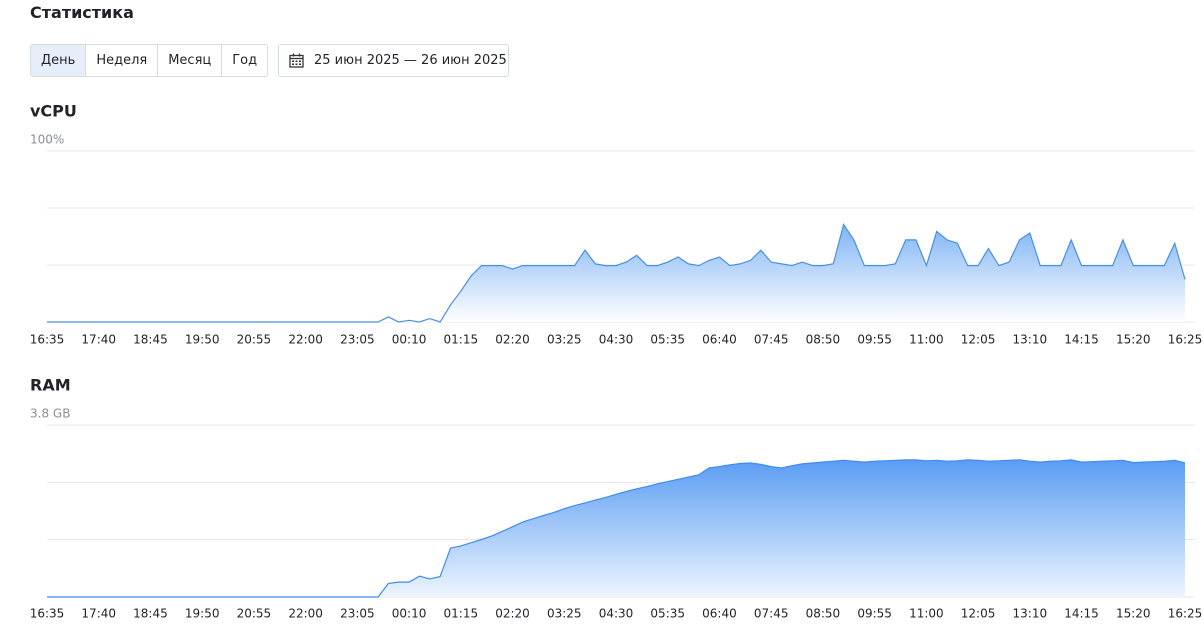 The width and height of the screenshot is (1204, 644). What do you see at coordinates (245, 60) in the screenshot?
I see `period-tab: Год` at bounding box center [245, 60].